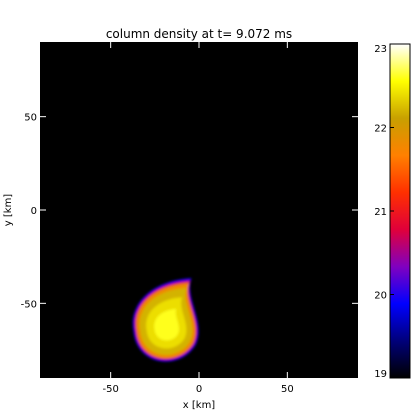 The width and height of the screenshot is (420, 420). I want to click on colorbar-tick-label: 21, so click(380, 212).